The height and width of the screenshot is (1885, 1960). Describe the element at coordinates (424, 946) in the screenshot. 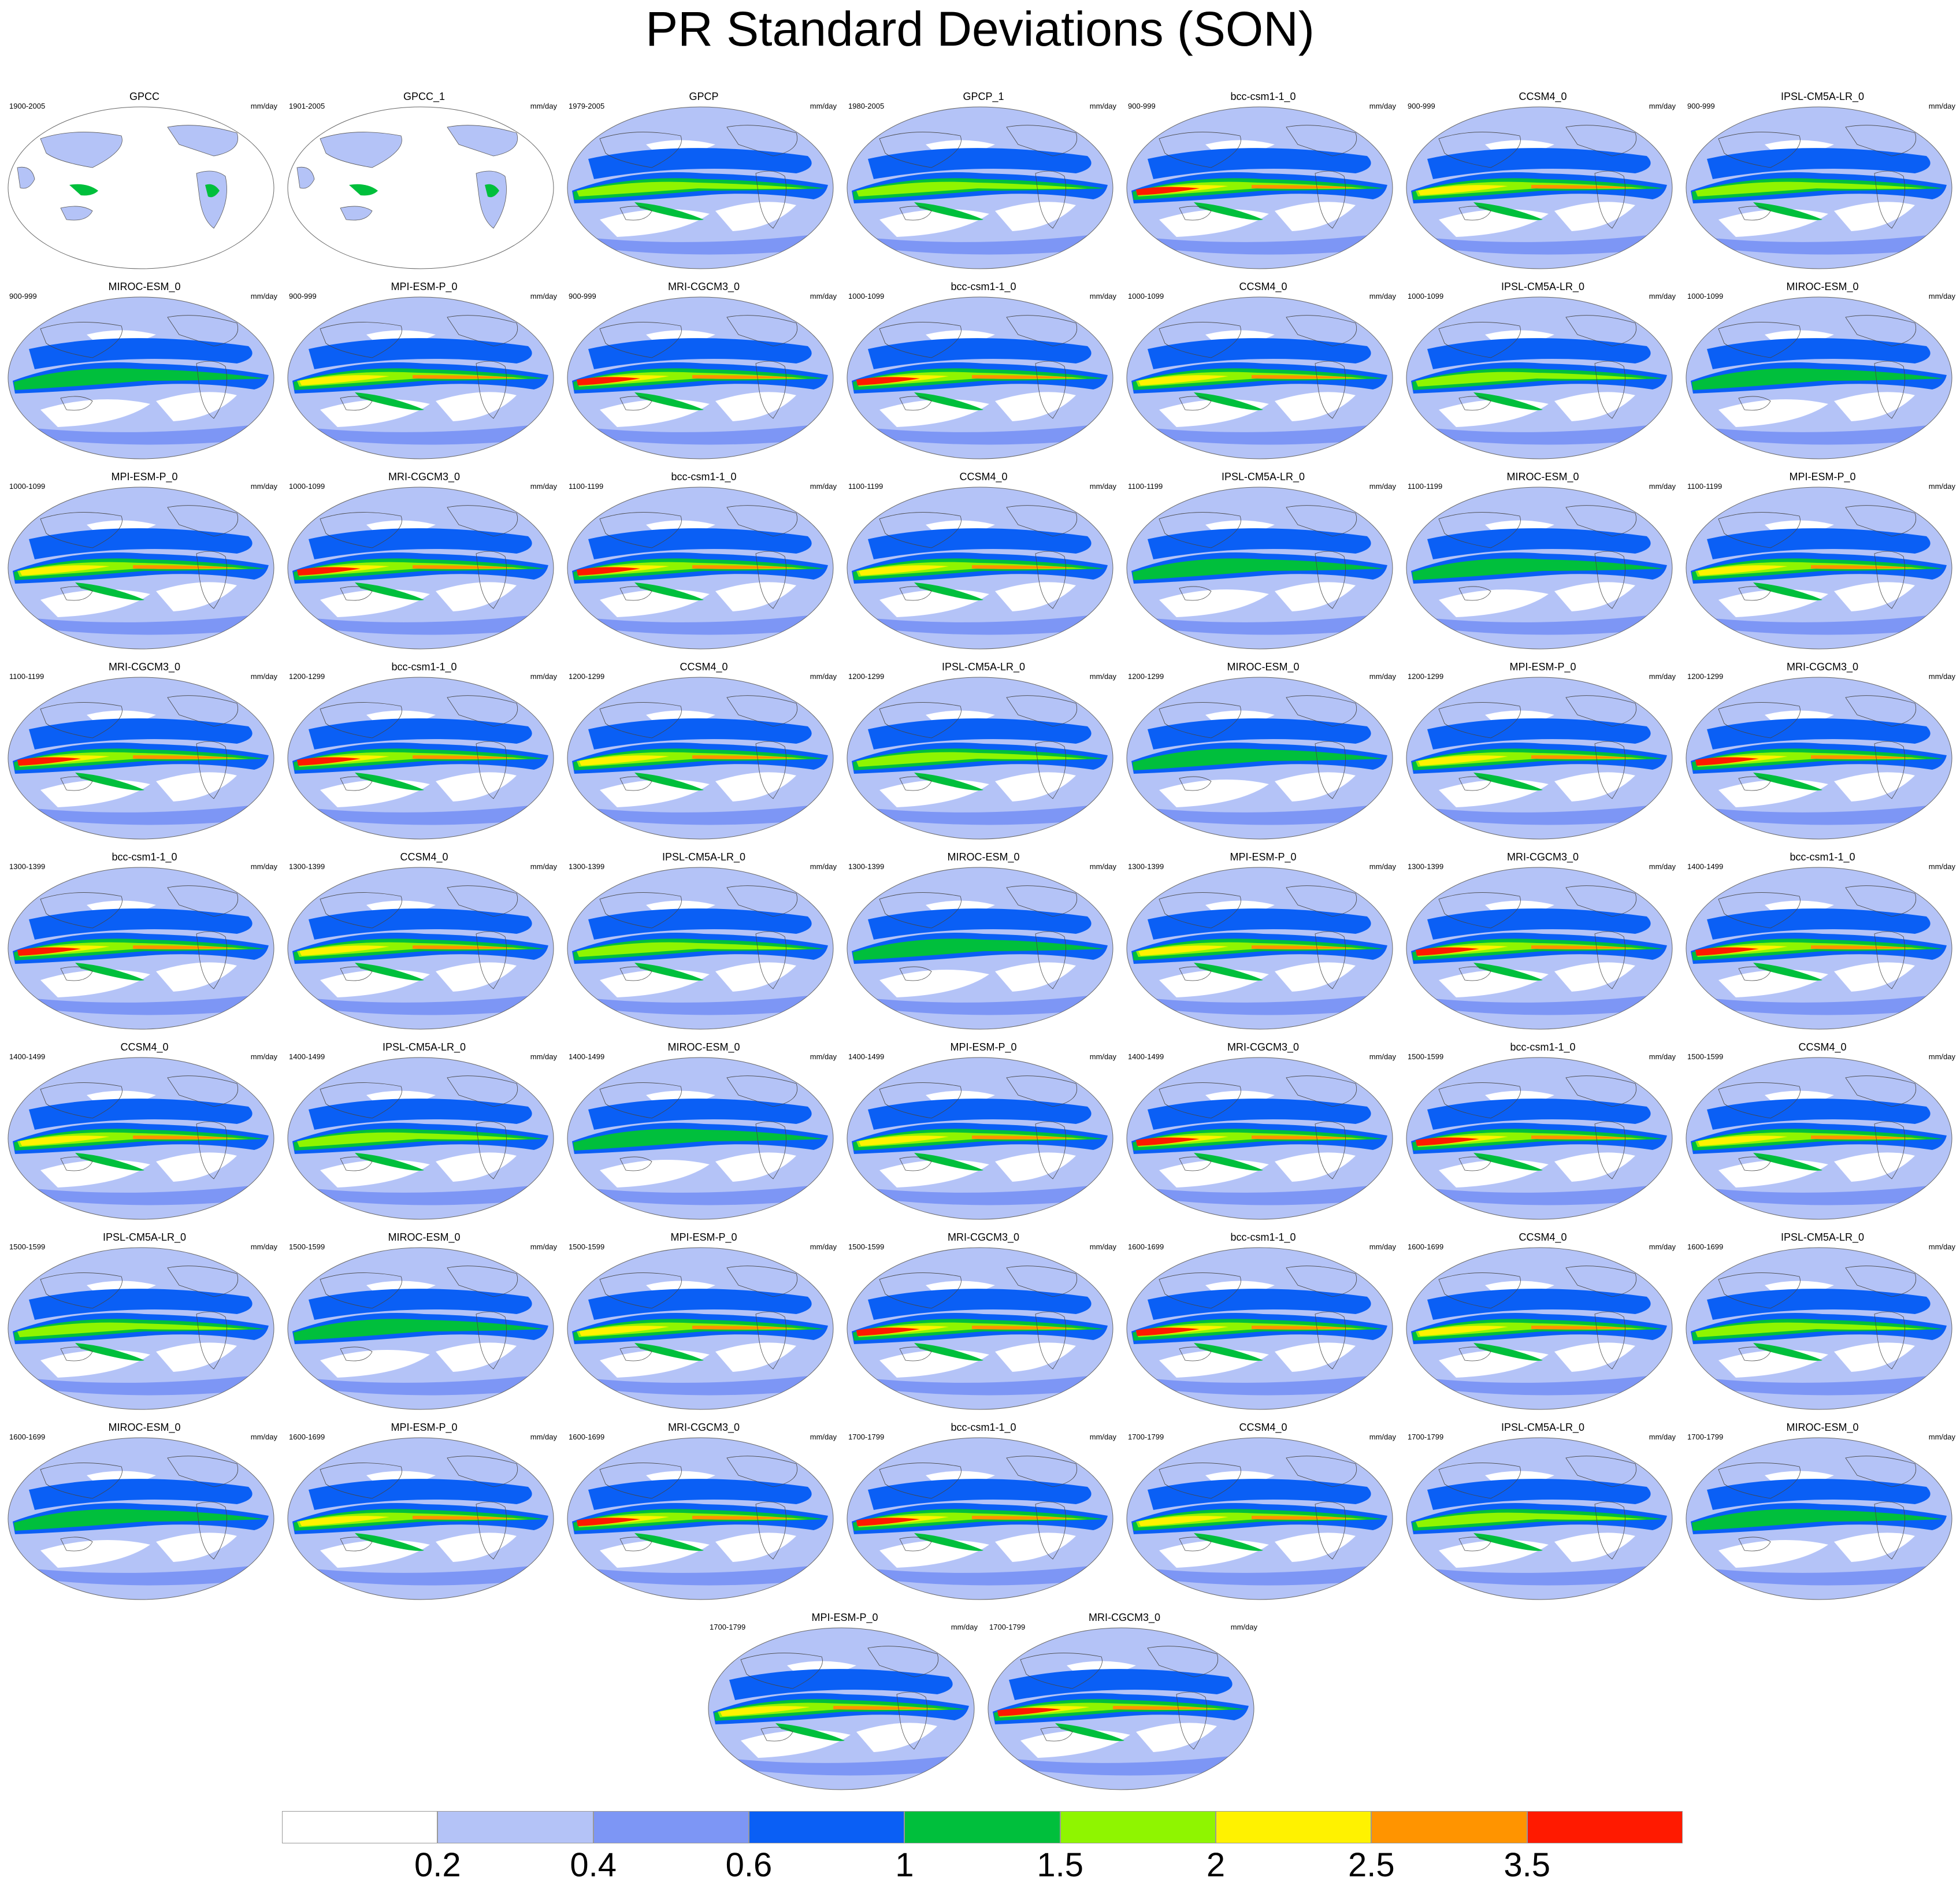

I see `map-panel: CCSM4_0 1300-1399 mm/day` at that location.